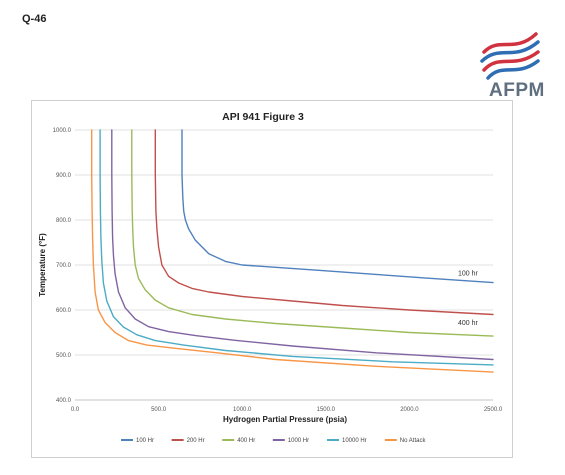 This screenshot has width=565, height=475. Describe the element at coordinates (62, 131) in the screenshot. I see `y-tick-label: 1000.0` at that location.